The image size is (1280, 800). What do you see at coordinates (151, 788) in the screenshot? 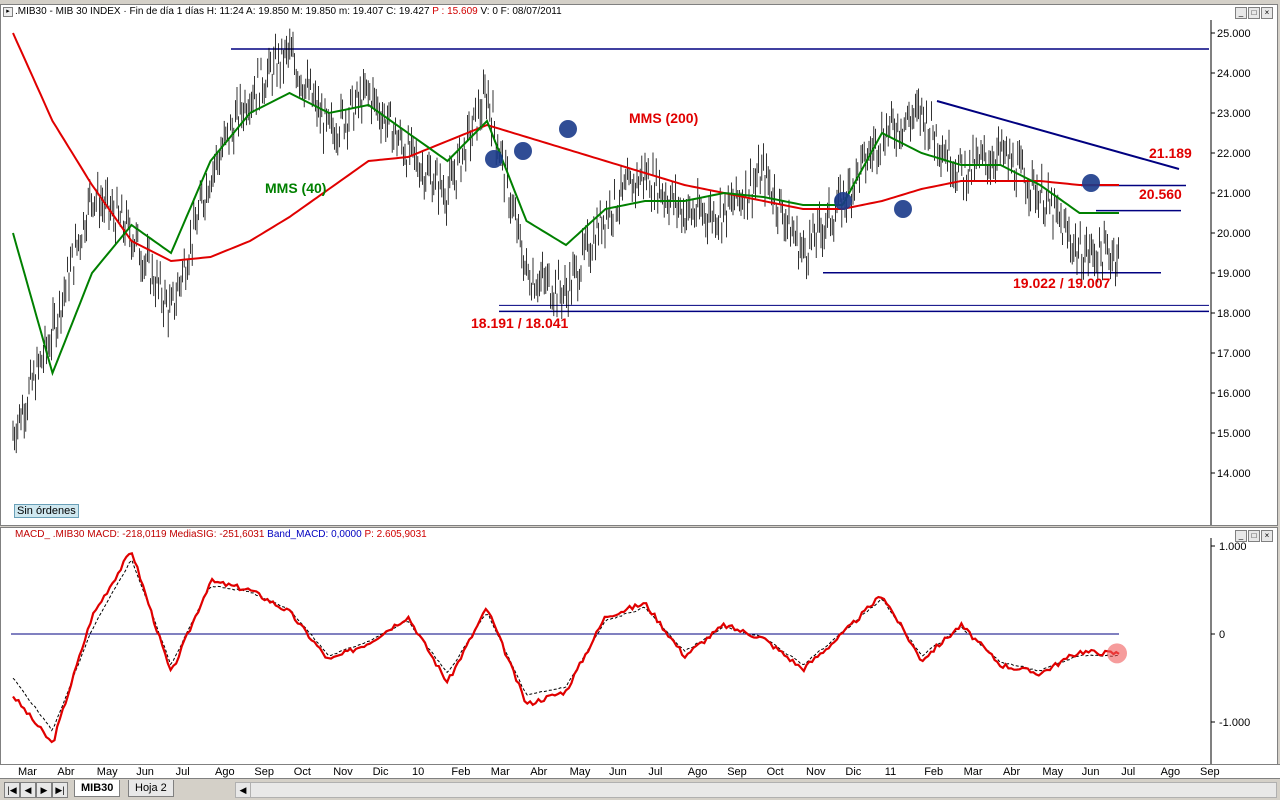
I see `tab-hoja2: Hoja 2` at bounding box center [151, 788].